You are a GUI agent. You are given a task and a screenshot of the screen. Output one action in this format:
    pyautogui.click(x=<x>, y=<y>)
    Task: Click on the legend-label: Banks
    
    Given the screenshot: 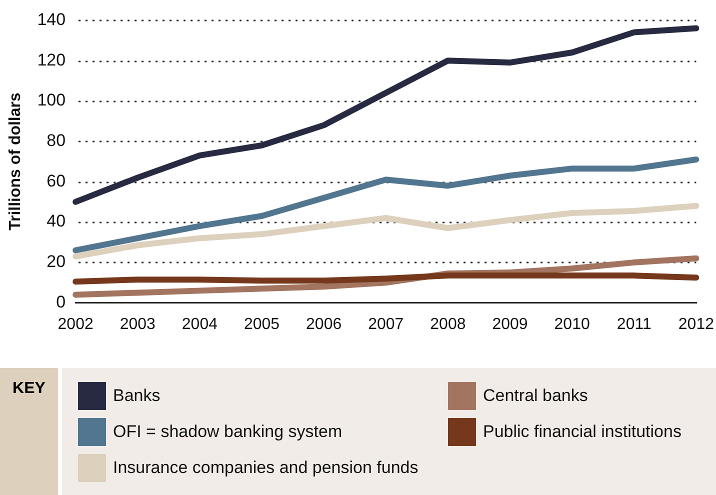 What is the action you would take?
    pyautogui.click(x=136, y=396)
    